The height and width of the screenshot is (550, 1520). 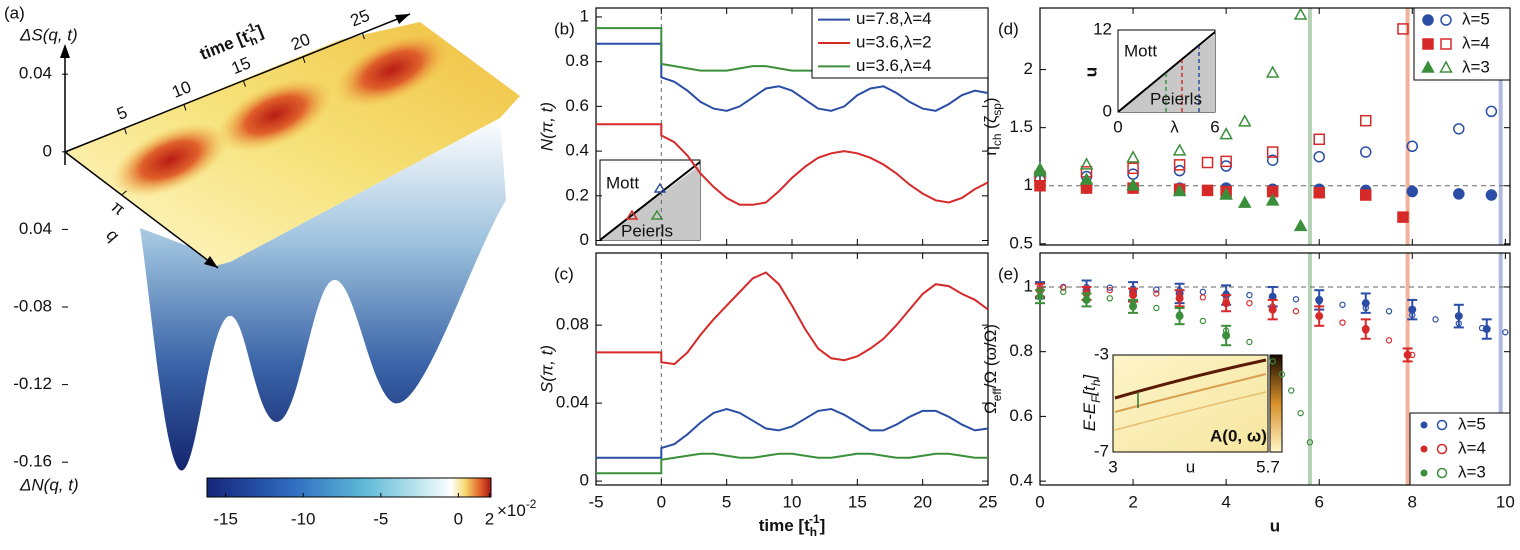 I want to click on x-tick-label: 10, so click(x=792, y=501).